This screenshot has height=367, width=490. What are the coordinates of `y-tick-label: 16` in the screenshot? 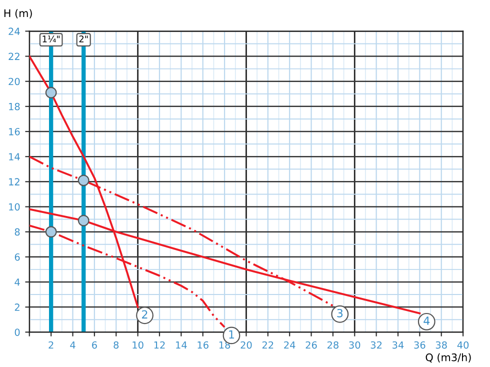 It's located at (14, 132).